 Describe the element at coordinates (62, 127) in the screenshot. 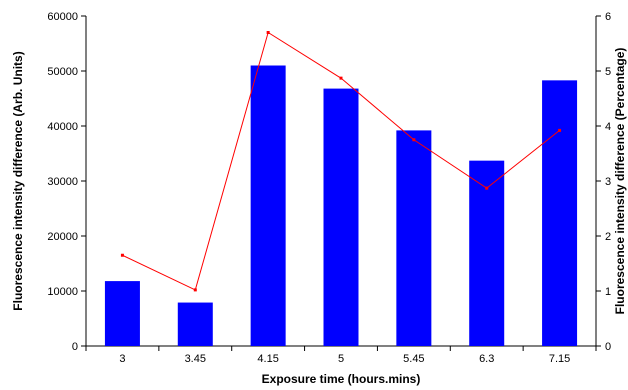

I see `left-tick-label: 40000` at that location.